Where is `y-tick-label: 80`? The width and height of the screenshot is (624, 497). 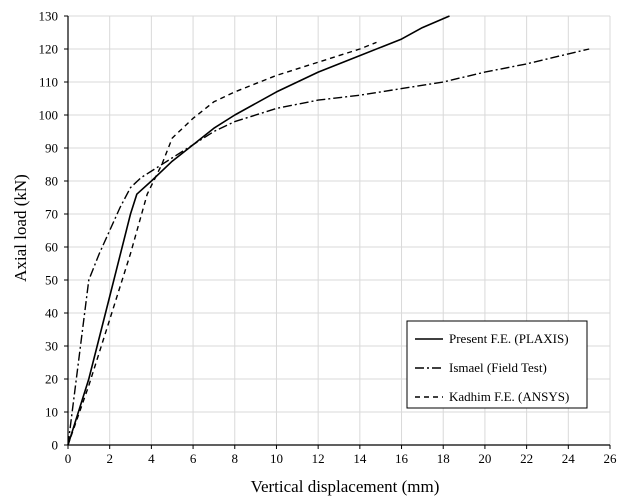 y-tick-label: 80 is located at coordinates (51, 181).